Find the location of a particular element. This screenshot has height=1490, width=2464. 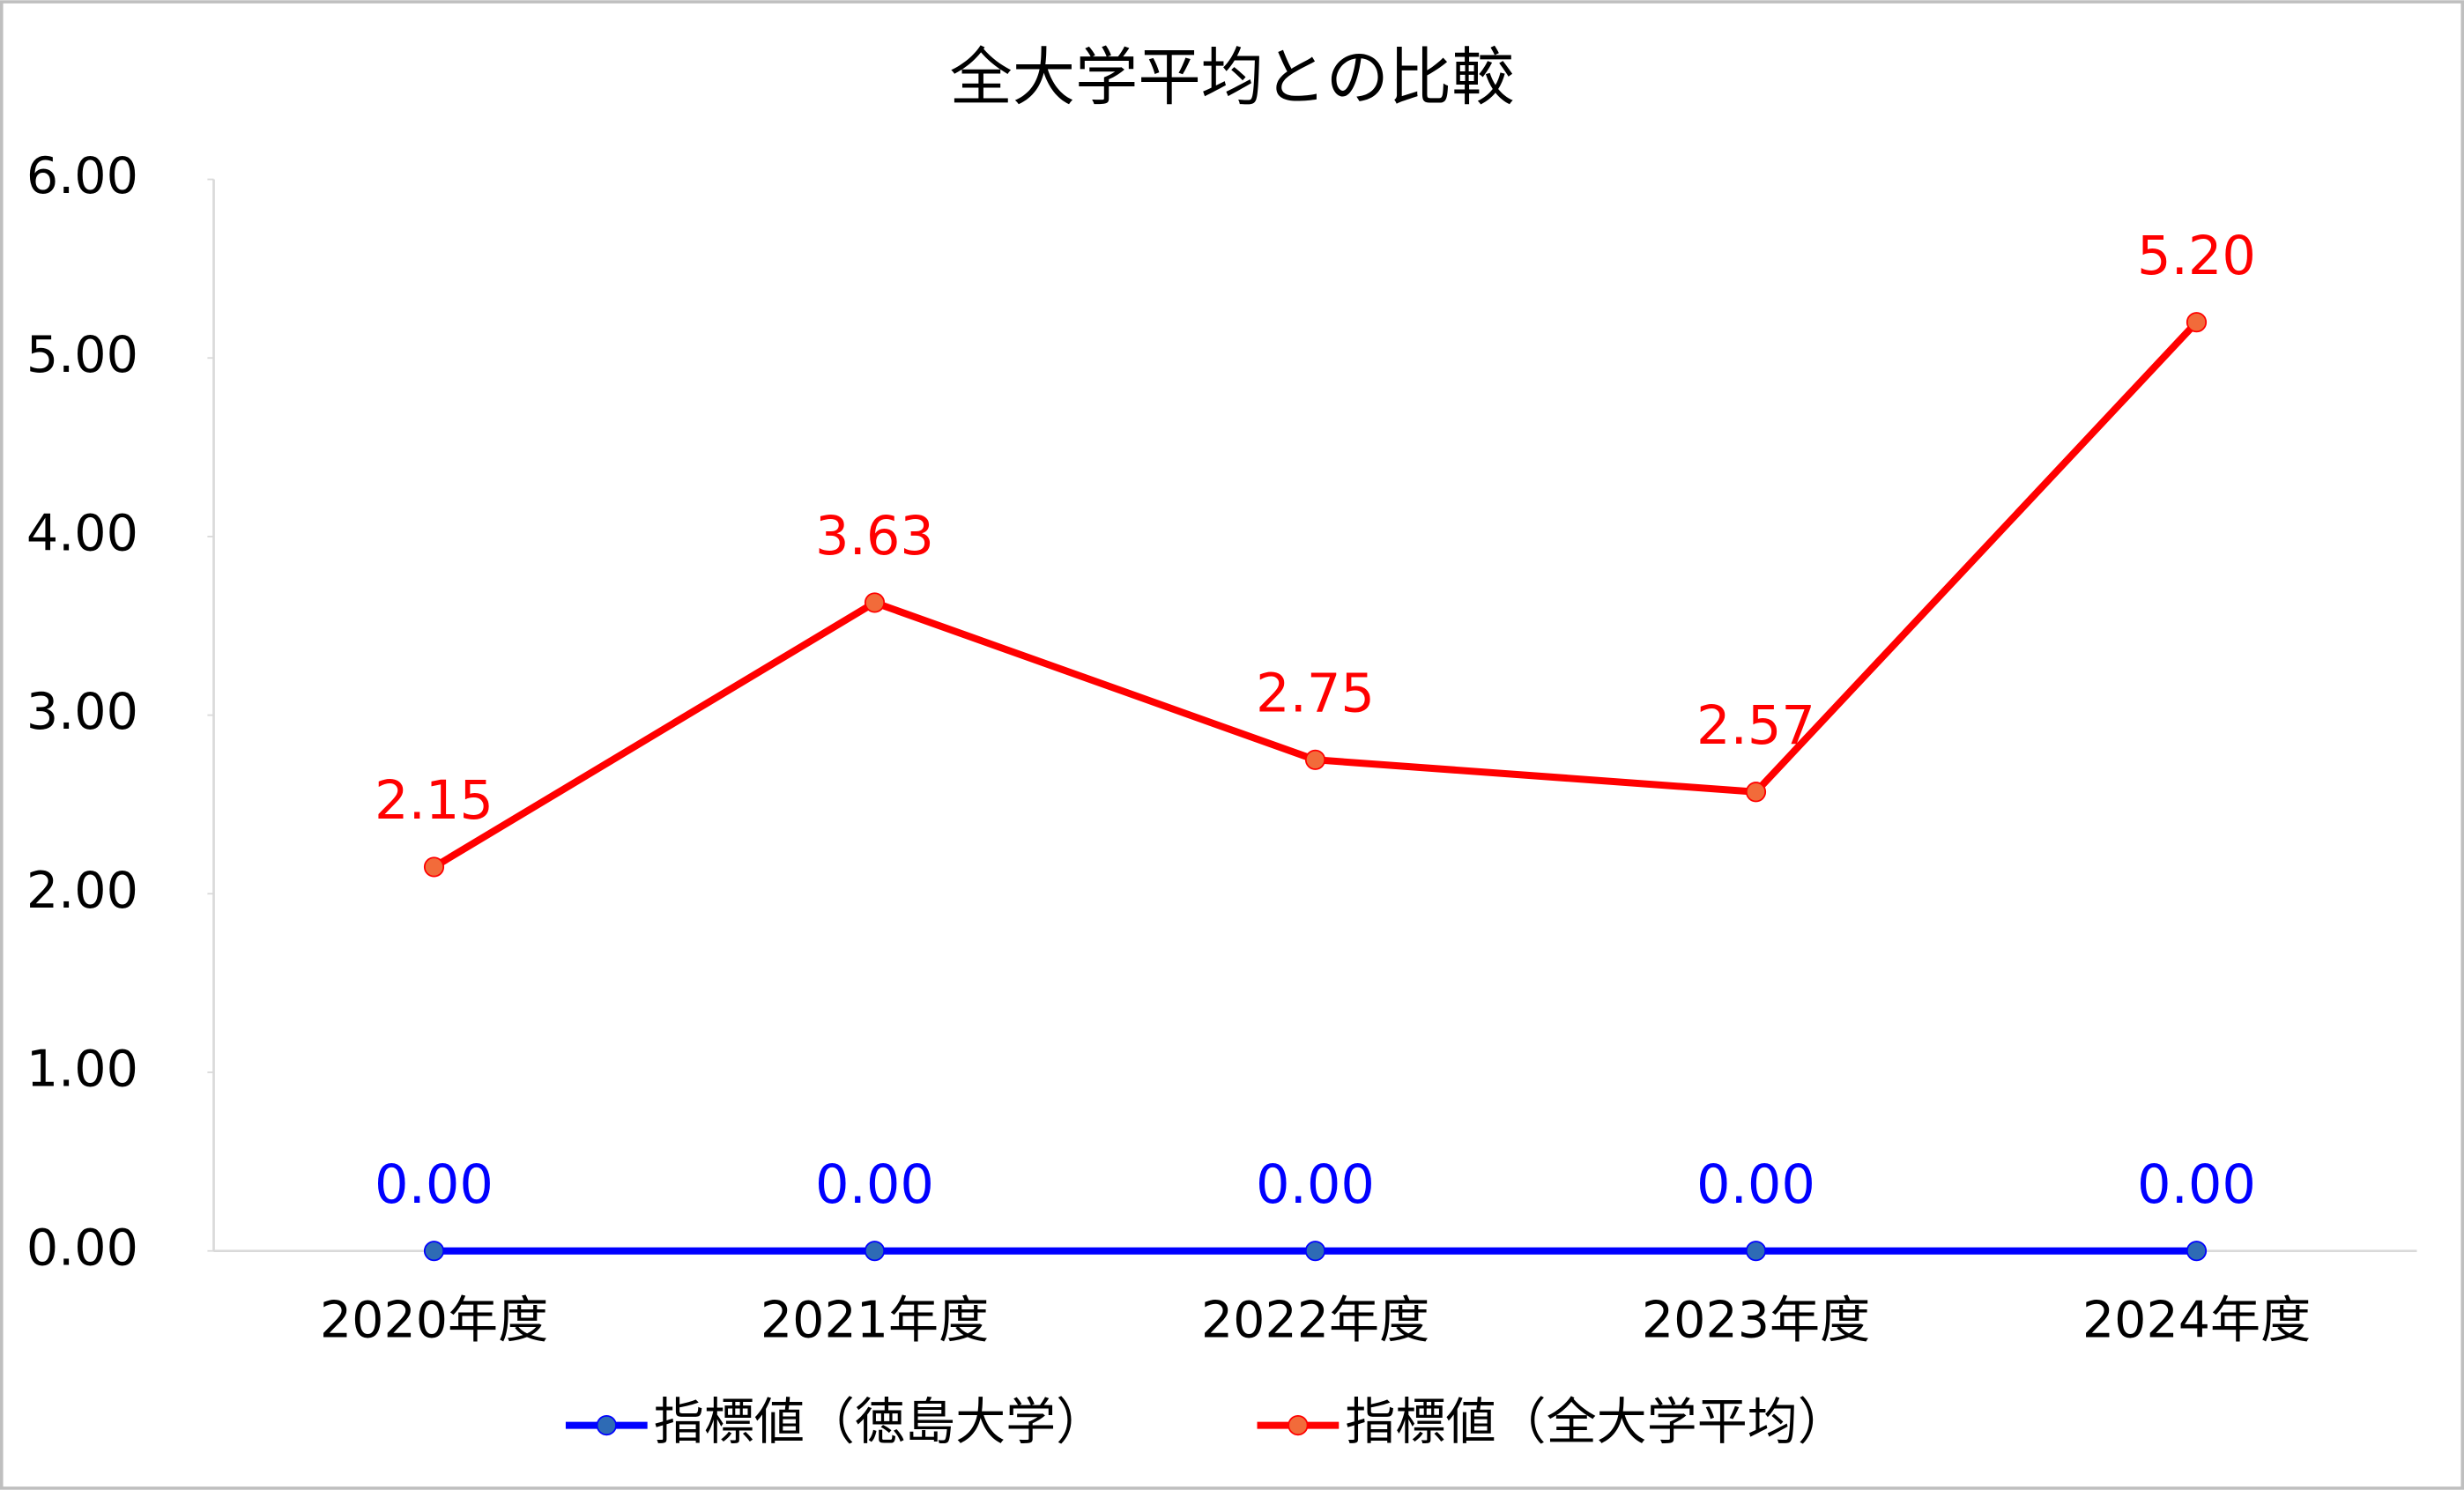

y-tick-label: 5.00 is located at coordinates (82, 355).